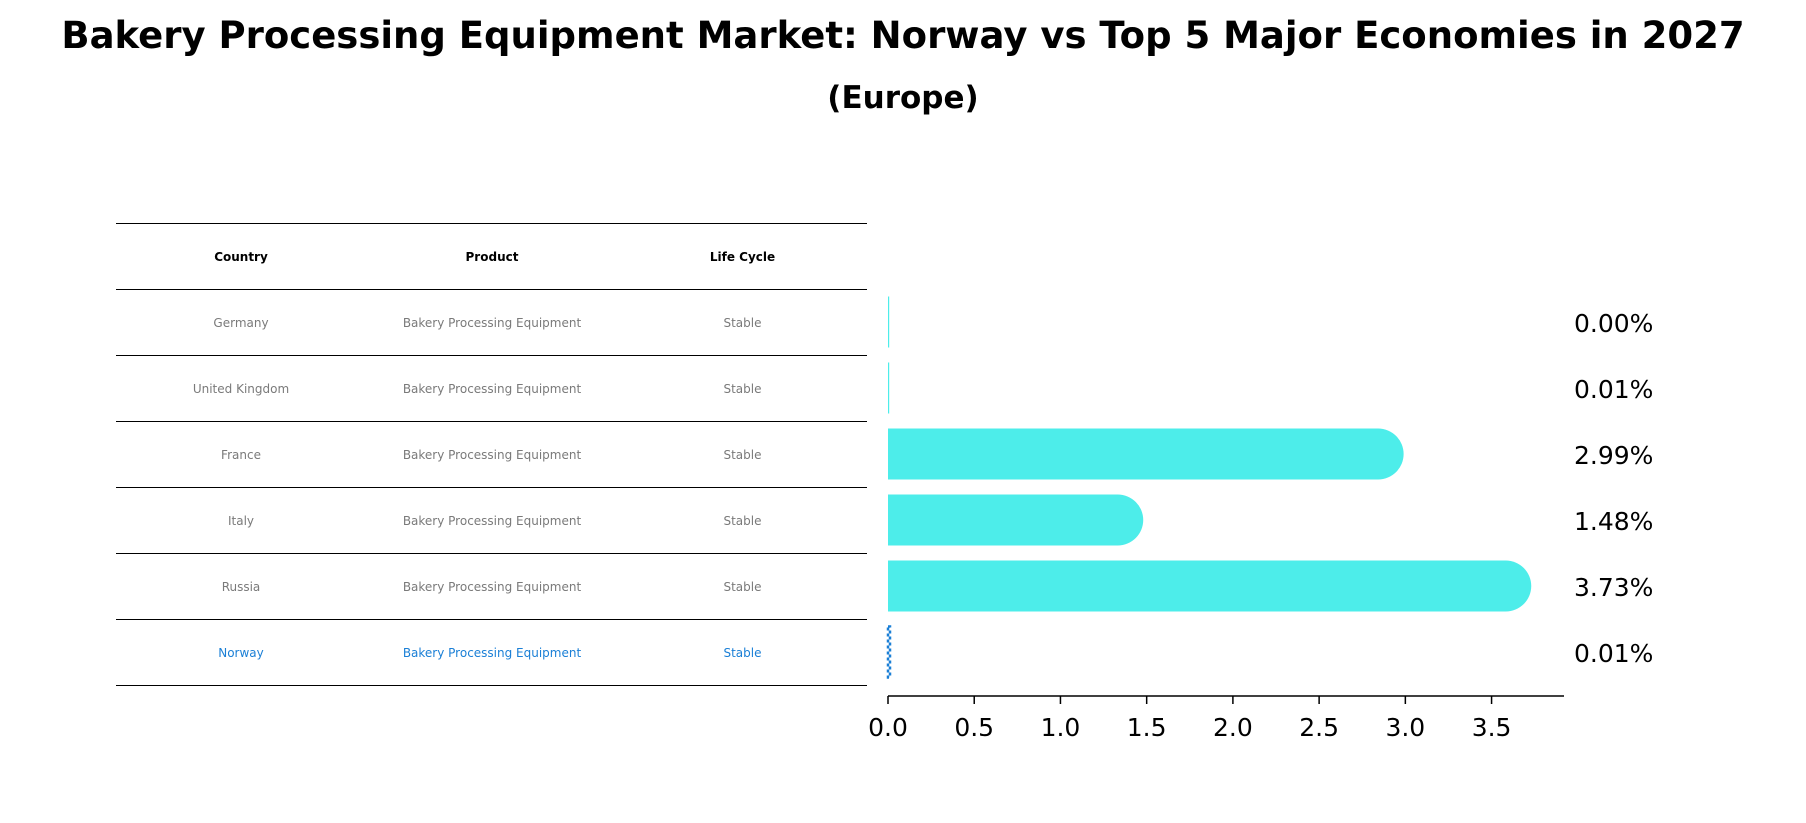  What do you see at coordinates (1613, 323) in the screenshot?
I see `value-label: 0.00%` at bounding box center [1613, 323].